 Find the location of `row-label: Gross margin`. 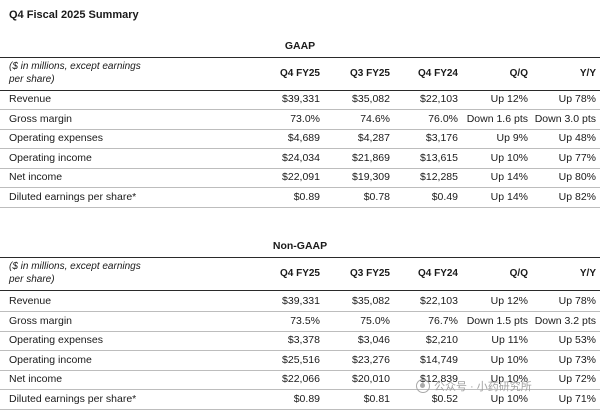

row-label: Gross margin is located at coordinates (41, 320).